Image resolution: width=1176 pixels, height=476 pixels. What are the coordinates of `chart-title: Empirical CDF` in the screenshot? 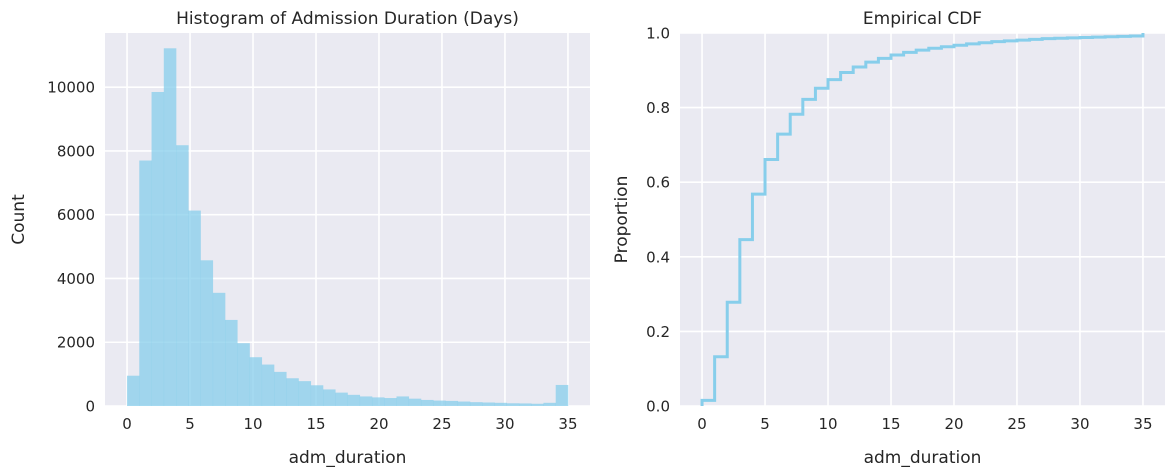 It's located at (922, 19).